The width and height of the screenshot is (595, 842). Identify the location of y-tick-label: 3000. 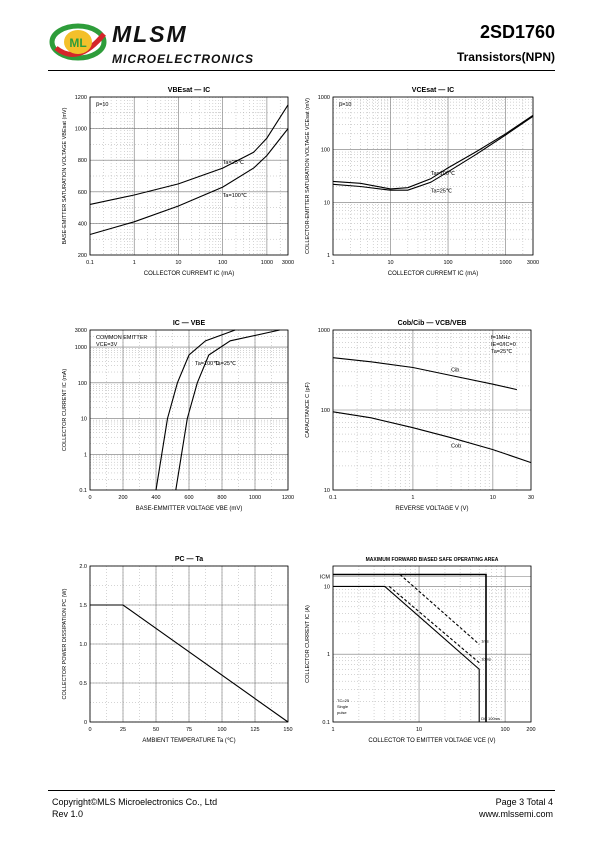
(81, 331).